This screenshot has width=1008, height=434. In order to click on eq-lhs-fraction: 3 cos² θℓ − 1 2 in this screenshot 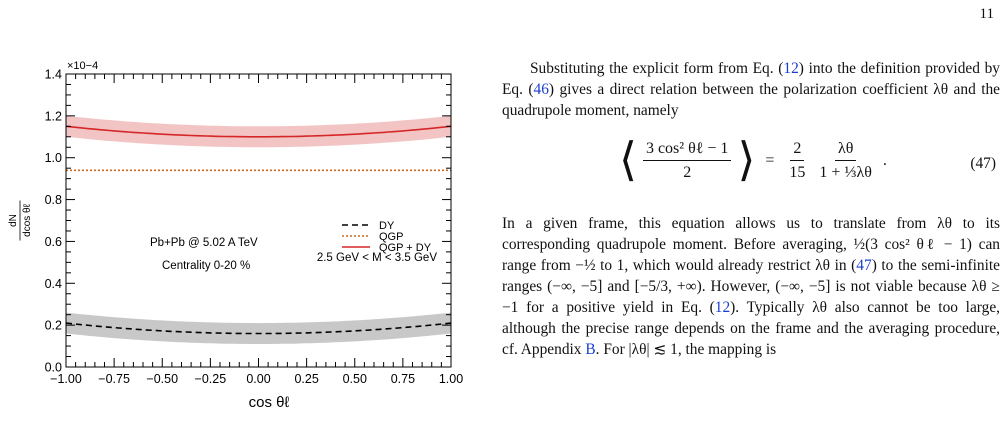, I will do `click(687, 160)`.